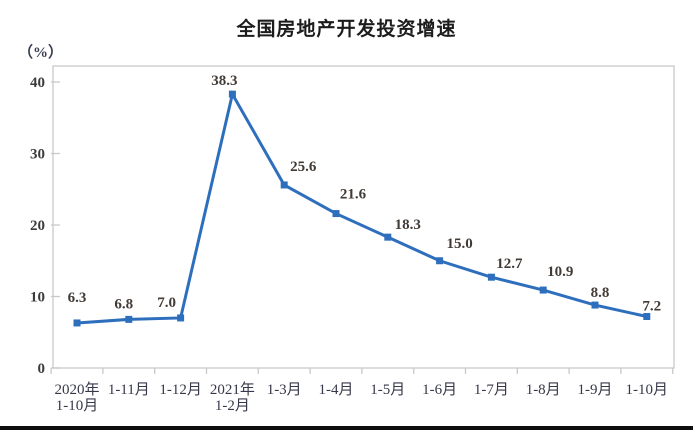  Describe the element at coordinates (166, 303) in the screenshot. I see `data-point-label: 7.0` at that location.